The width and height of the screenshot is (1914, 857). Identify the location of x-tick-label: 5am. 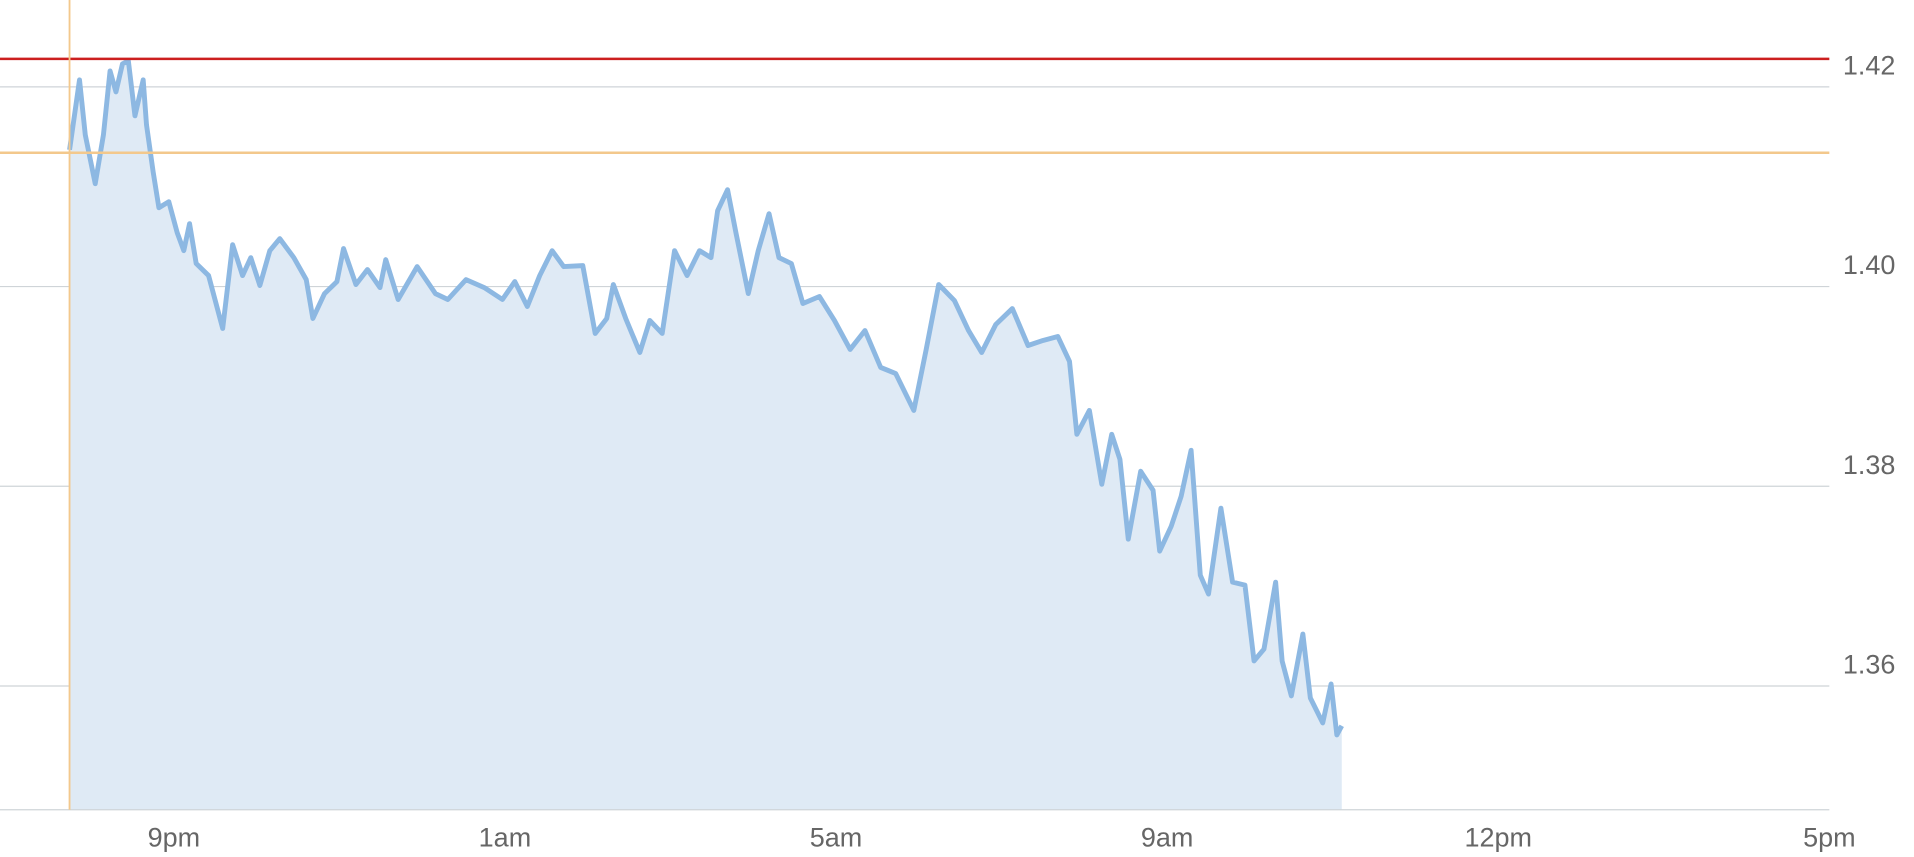
(836, 837).